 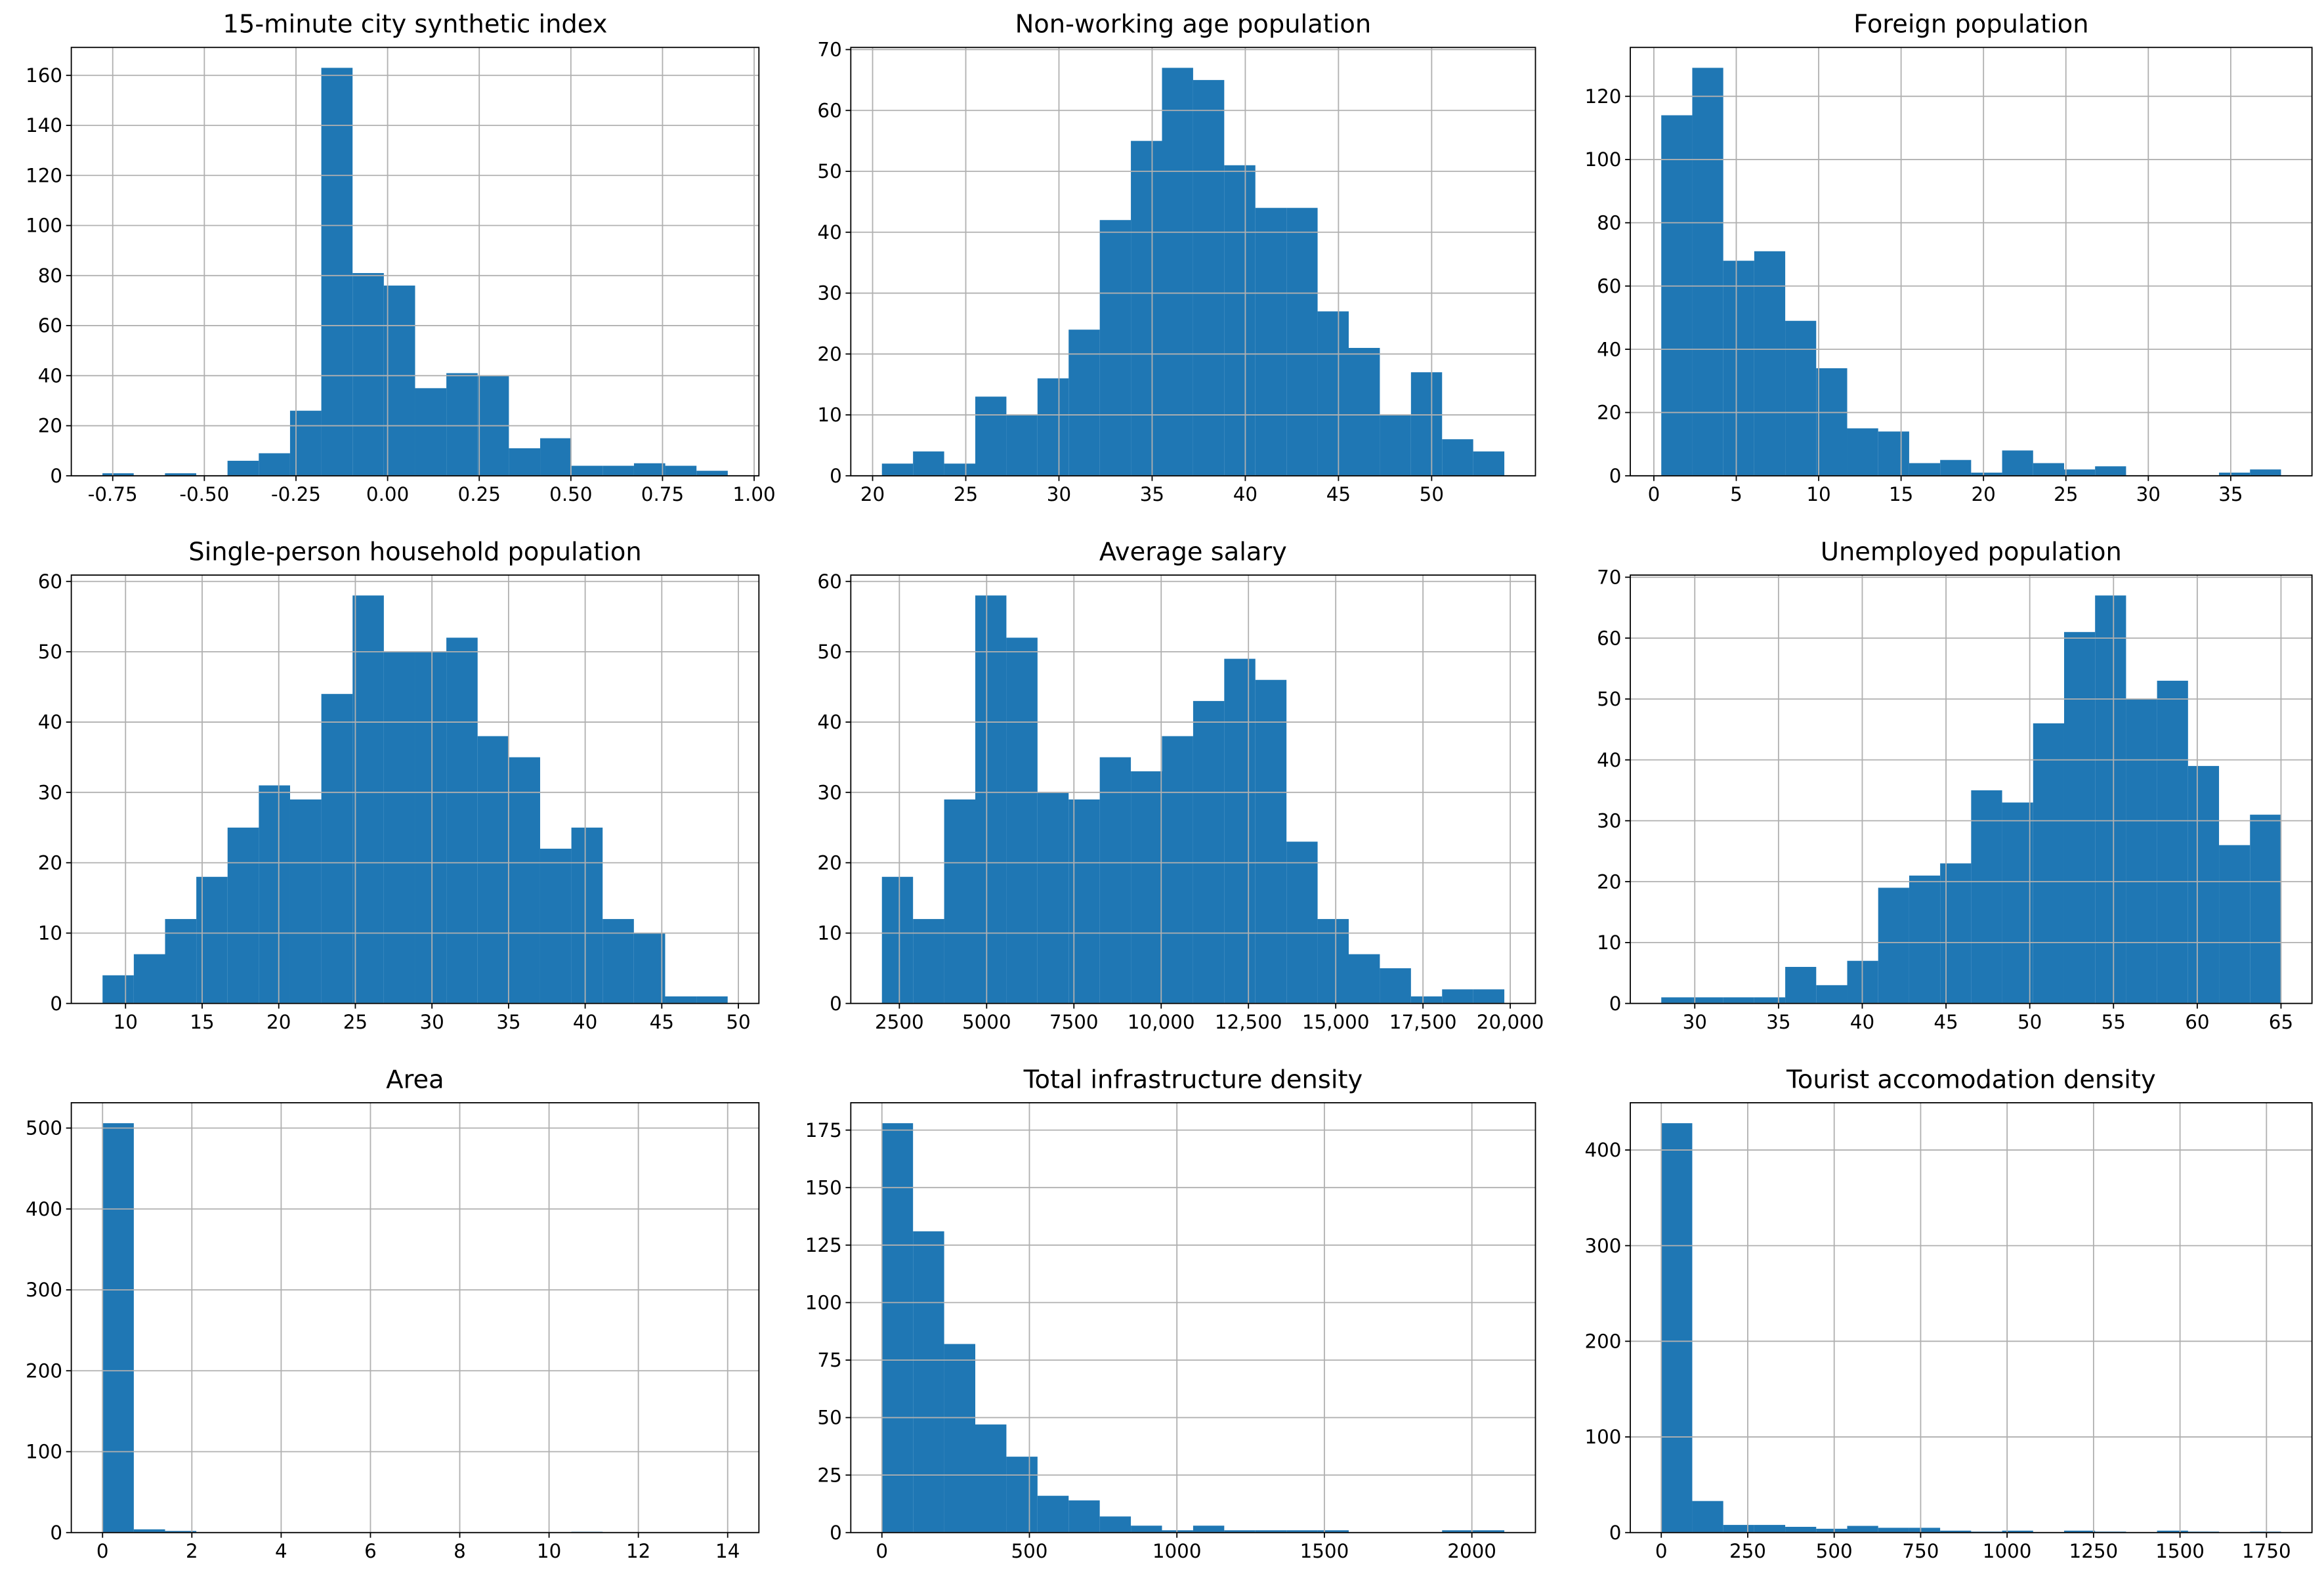 What do you see at coordinates (2094, 1551) in the screenshot?
I see `x-tick-label: 1250` at bounding box center [2094, 1551].